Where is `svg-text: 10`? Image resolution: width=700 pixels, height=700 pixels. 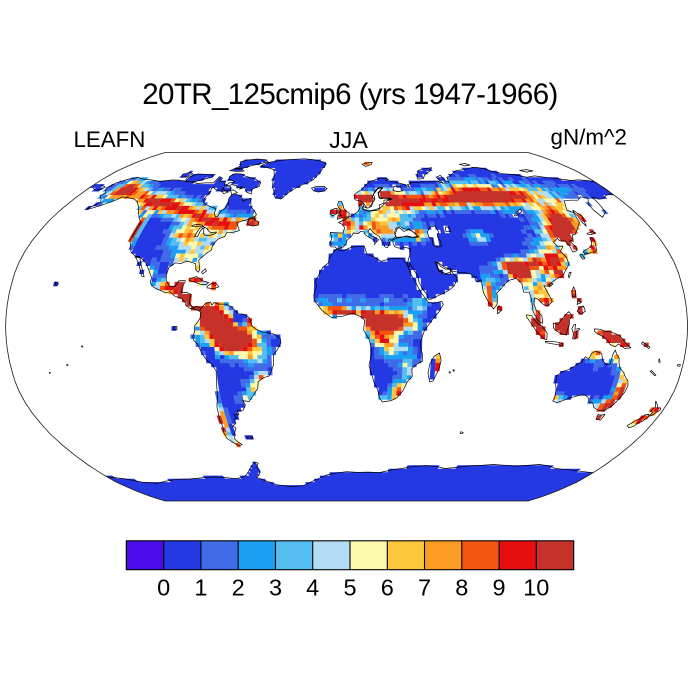 svg-text: 10 is located at coordinates (536, 588).